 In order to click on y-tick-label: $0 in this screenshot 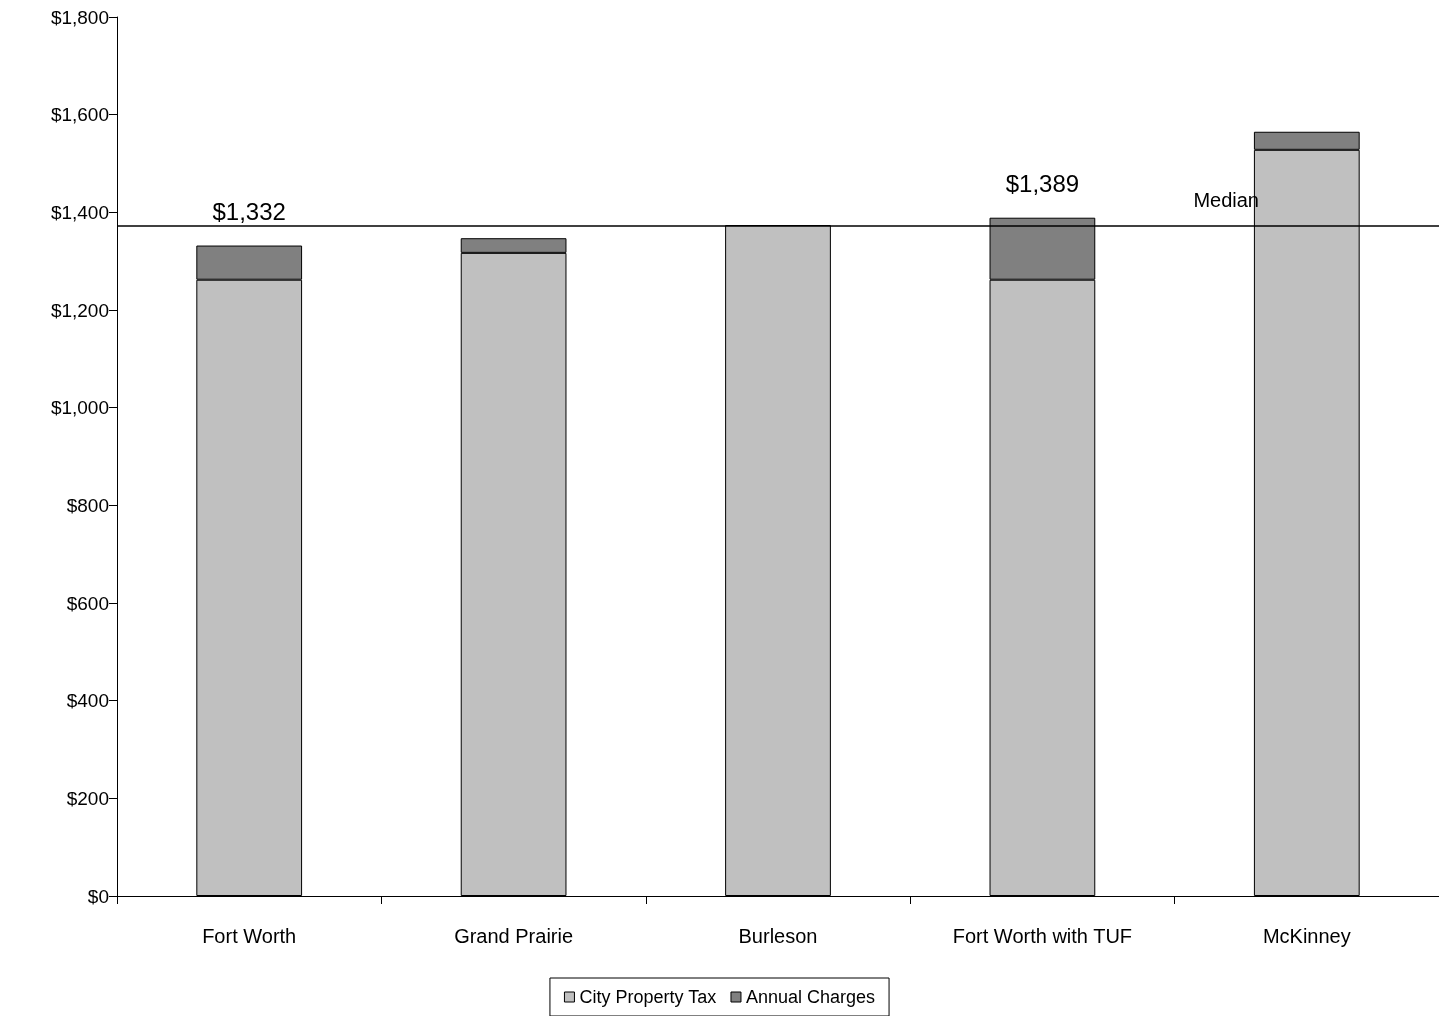, I will do `click(98, 896)`.